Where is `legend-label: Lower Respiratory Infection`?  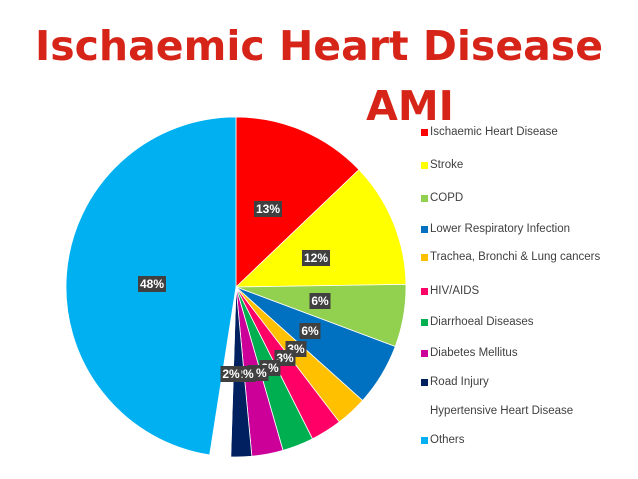 legend-label: Lower Respiratory Infection is located at coordinates (500, 229).